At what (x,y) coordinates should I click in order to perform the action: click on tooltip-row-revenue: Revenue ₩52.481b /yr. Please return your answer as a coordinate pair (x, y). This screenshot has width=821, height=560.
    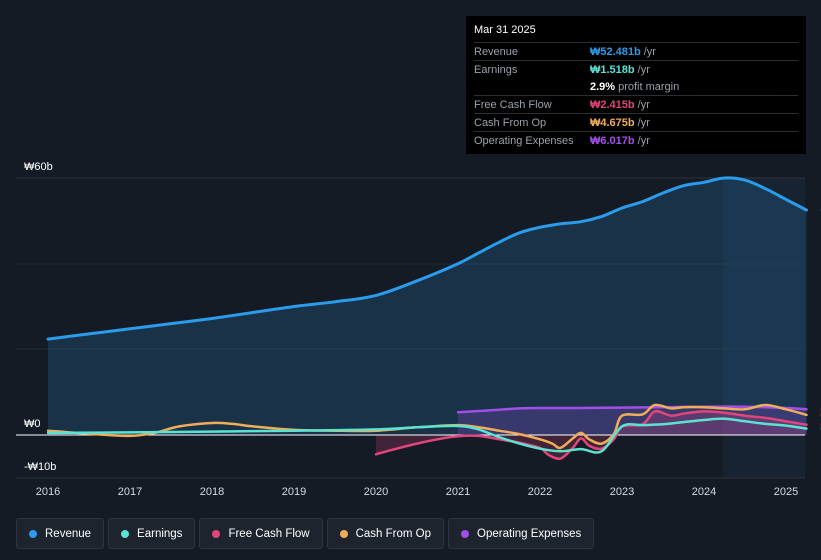
    Looking at the image, I should click on (636, 51).